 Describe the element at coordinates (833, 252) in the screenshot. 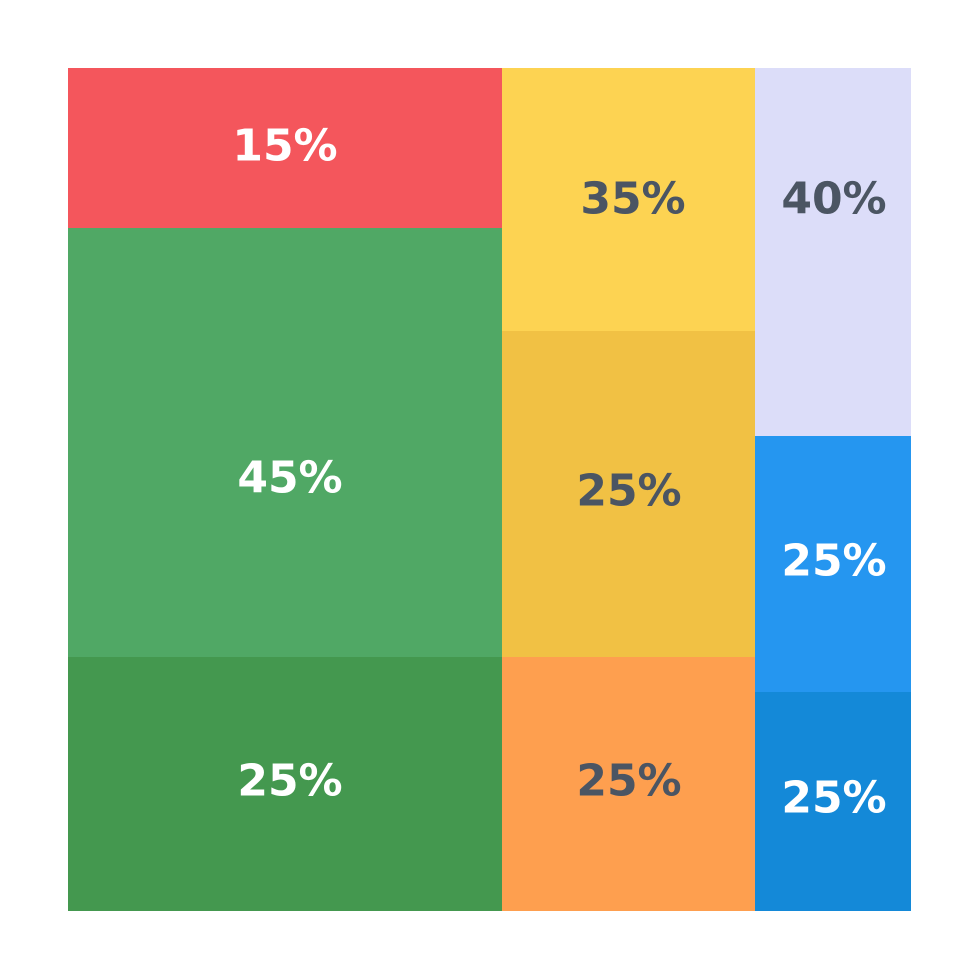

I see `treemap-cell-c3-r1` at that location.